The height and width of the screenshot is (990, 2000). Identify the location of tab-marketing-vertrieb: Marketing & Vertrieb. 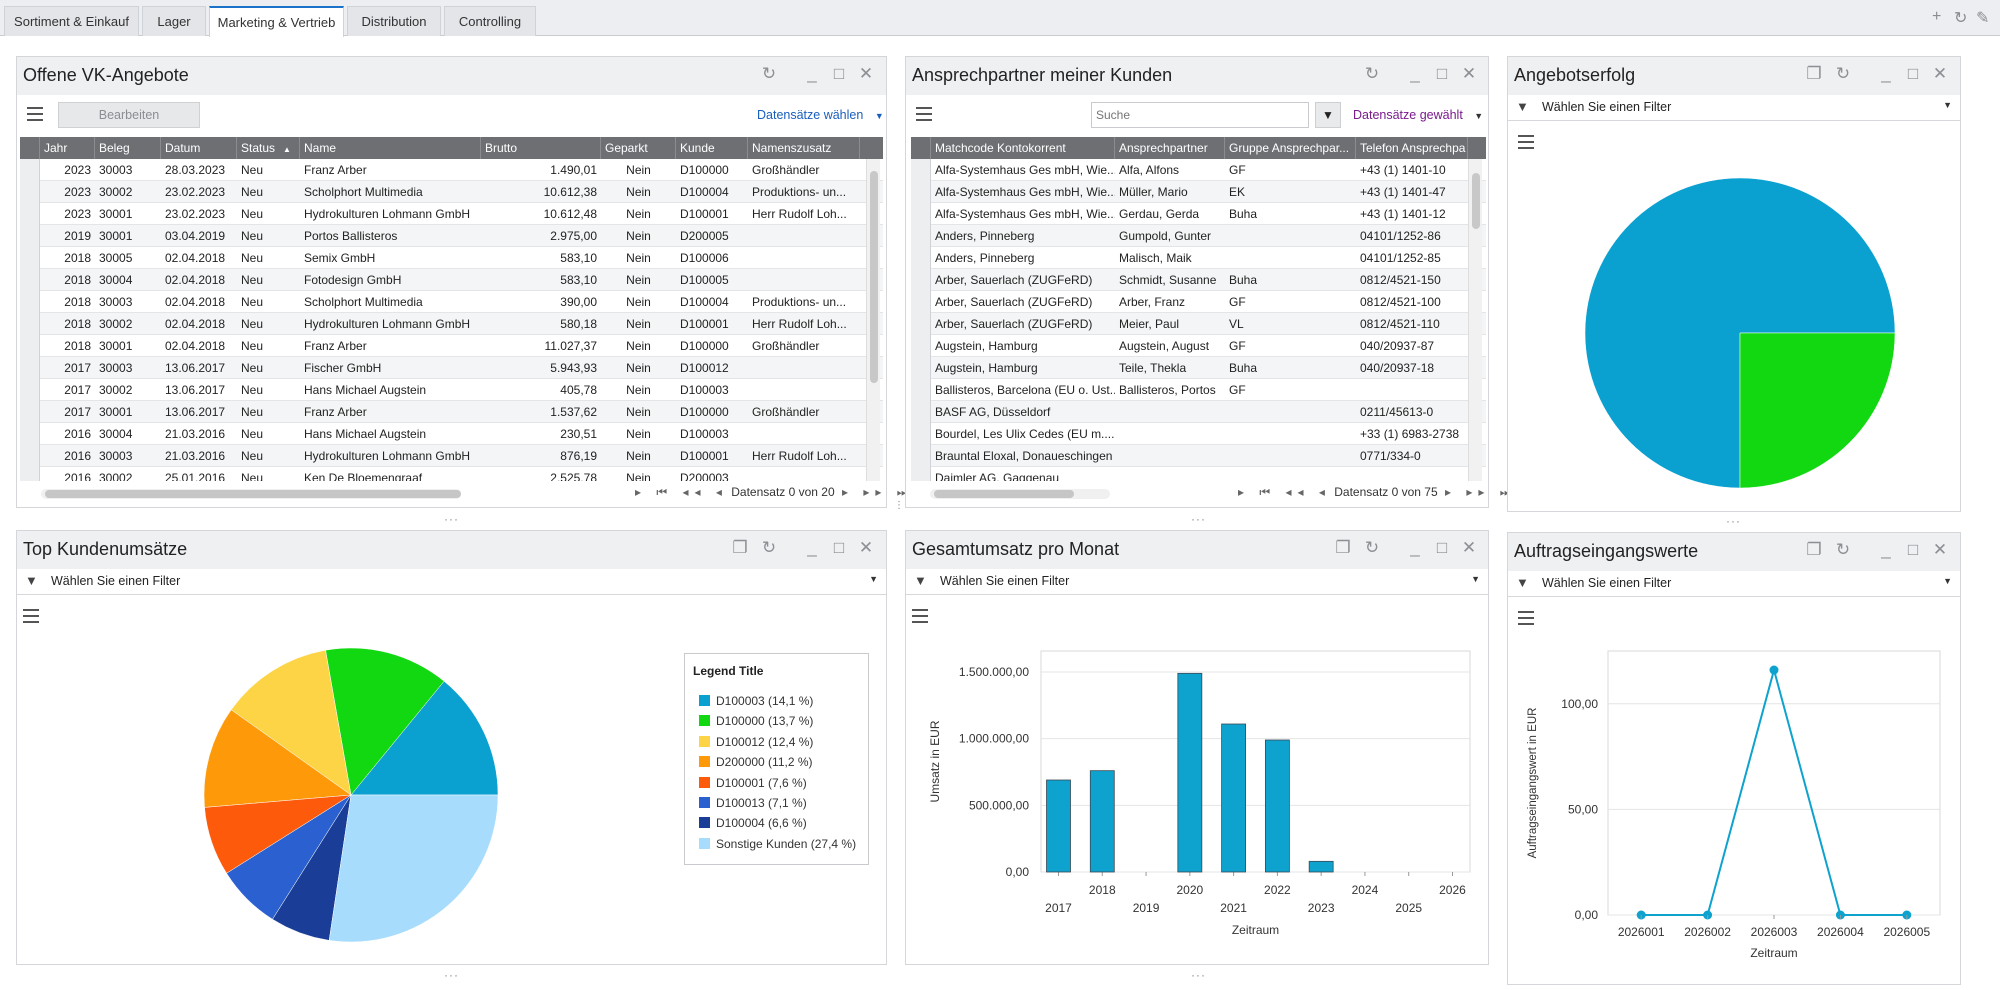
(276, 21).